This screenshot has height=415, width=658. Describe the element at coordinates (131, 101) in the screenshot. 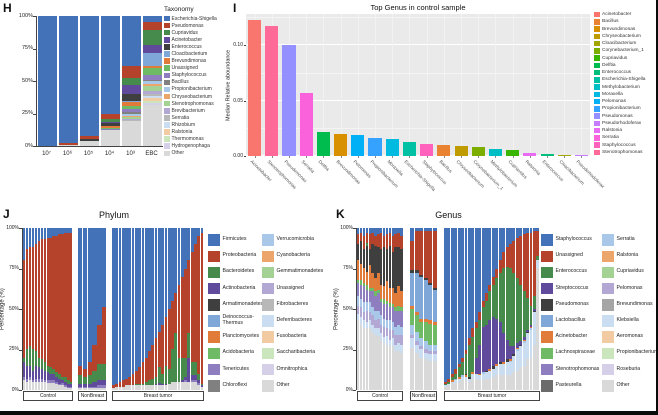

I see `bar-segment-cloacibacterium` at that location.